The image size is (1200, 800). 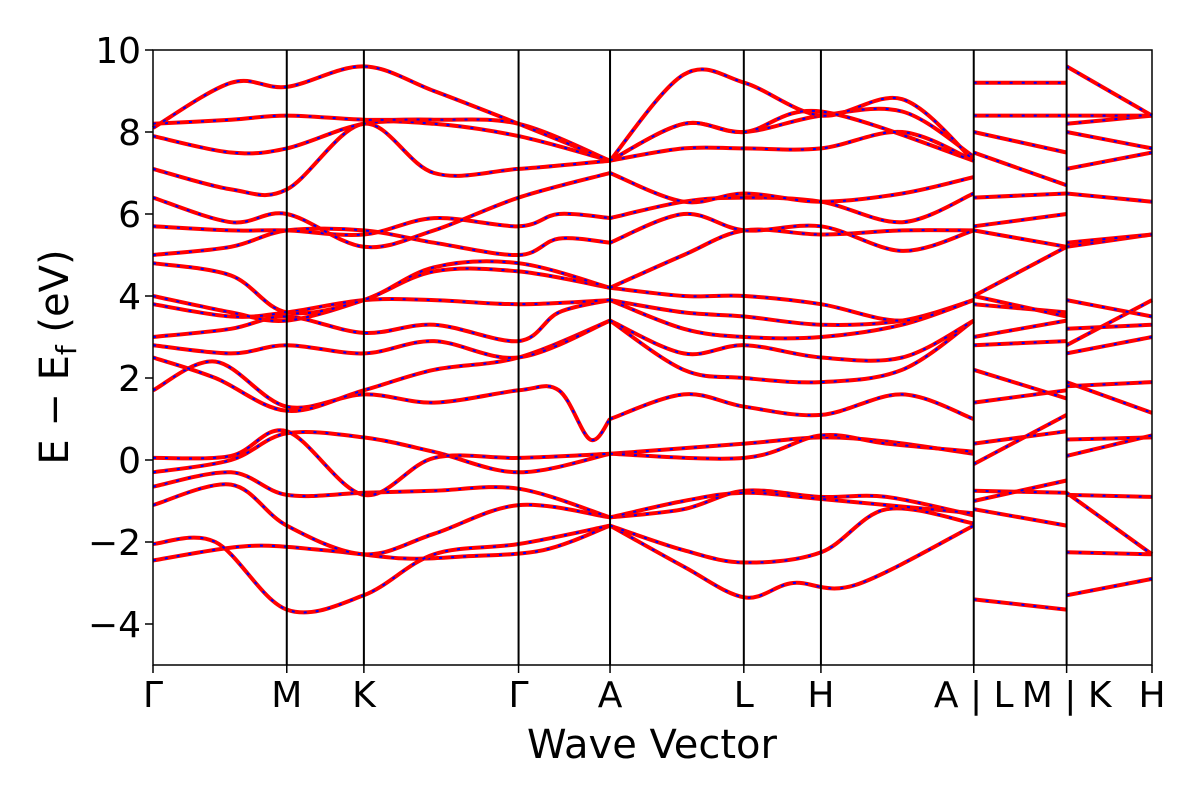 I want to click on x-tick-label-9: M | K, so click(x=1067, y=695).